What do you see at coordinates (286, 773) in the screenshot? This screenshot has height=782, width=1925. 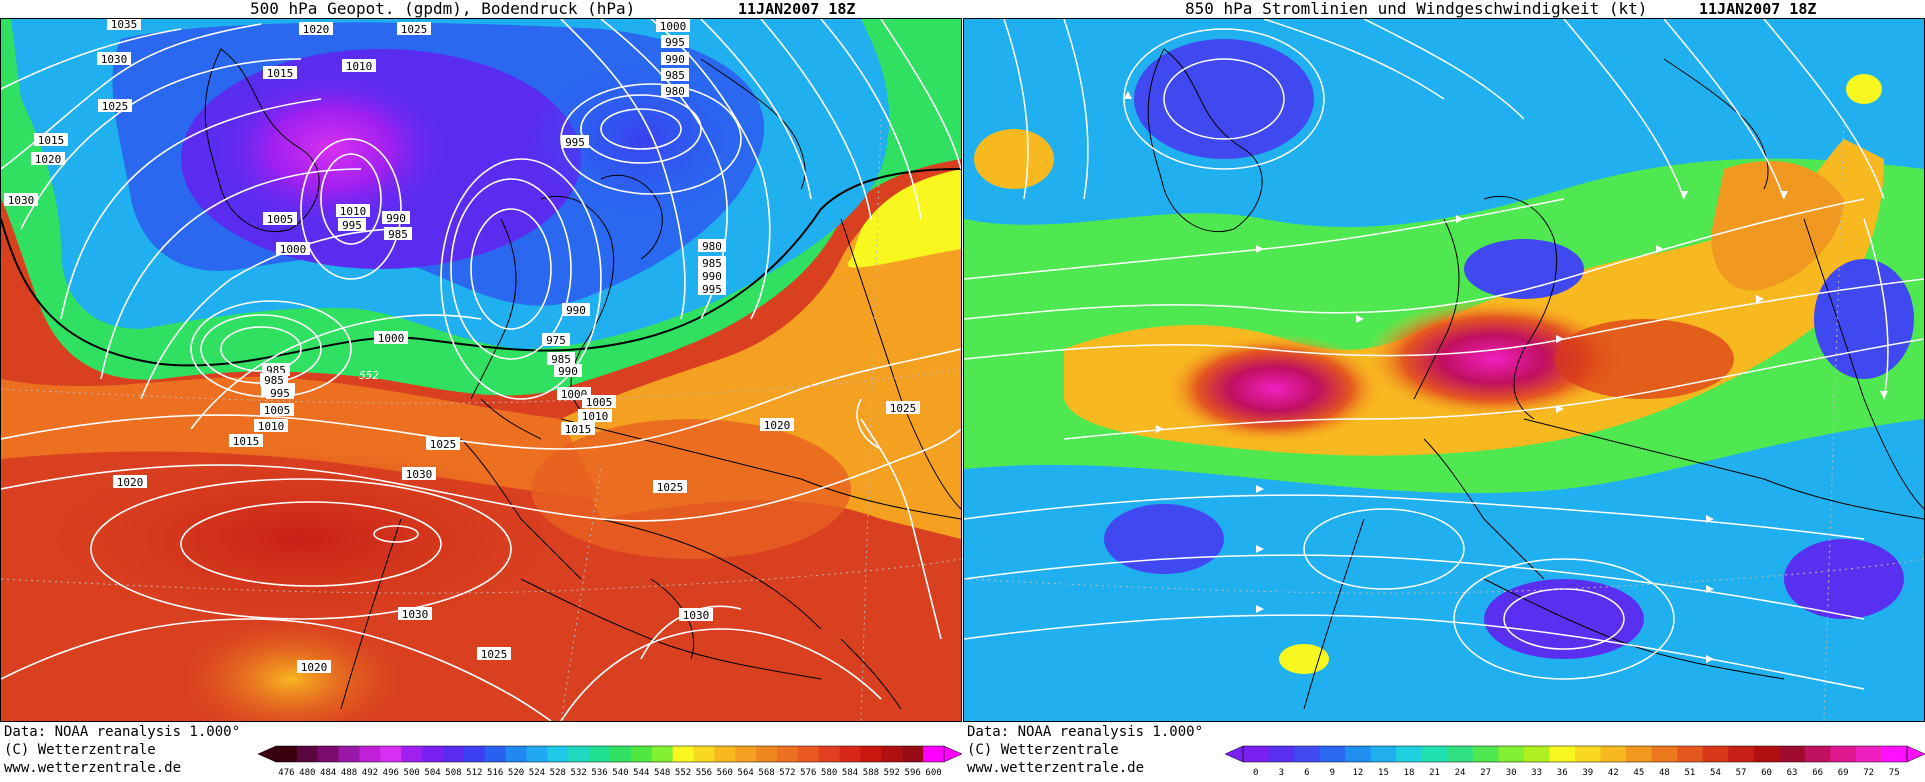 I see `colorbar-tick-label: 476` at bounding box center [286, 773].